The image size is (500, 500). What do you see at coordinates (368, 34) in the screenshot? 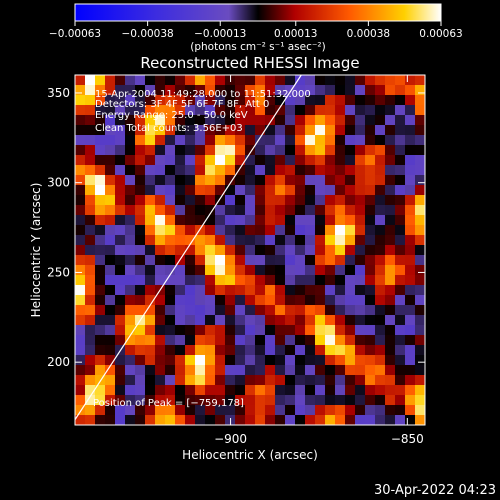
I see `colorbar-tick-label: 0.00038` at bounding box center [368, 34].